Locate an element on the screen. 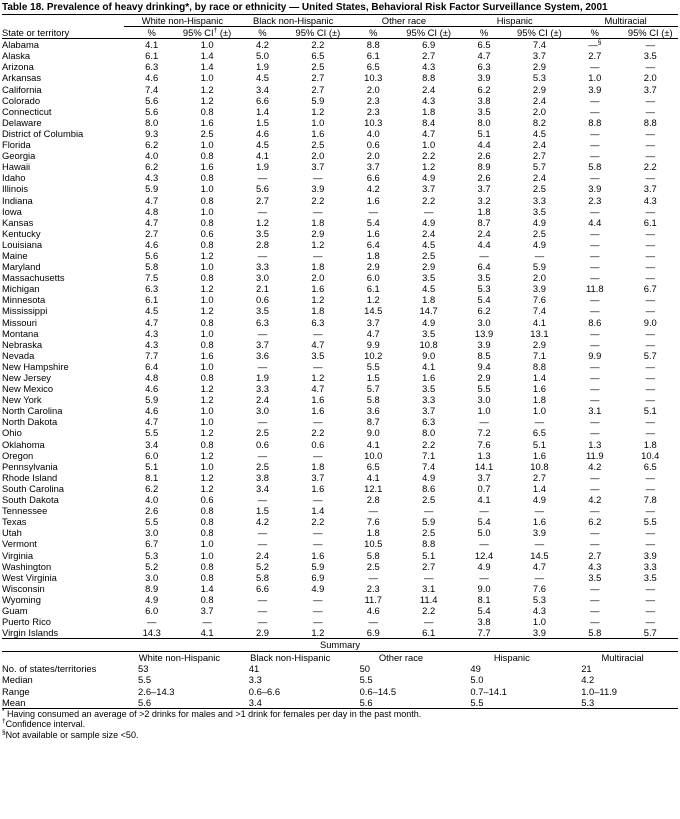 The image size is (680, 819). row-label: New York is located at coordinates (22, 400).